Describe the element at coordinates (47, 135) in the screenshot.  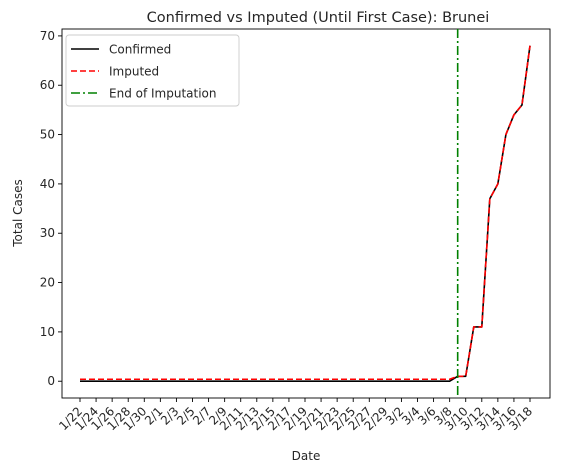
I see `y-tick-label: 50` at that location.